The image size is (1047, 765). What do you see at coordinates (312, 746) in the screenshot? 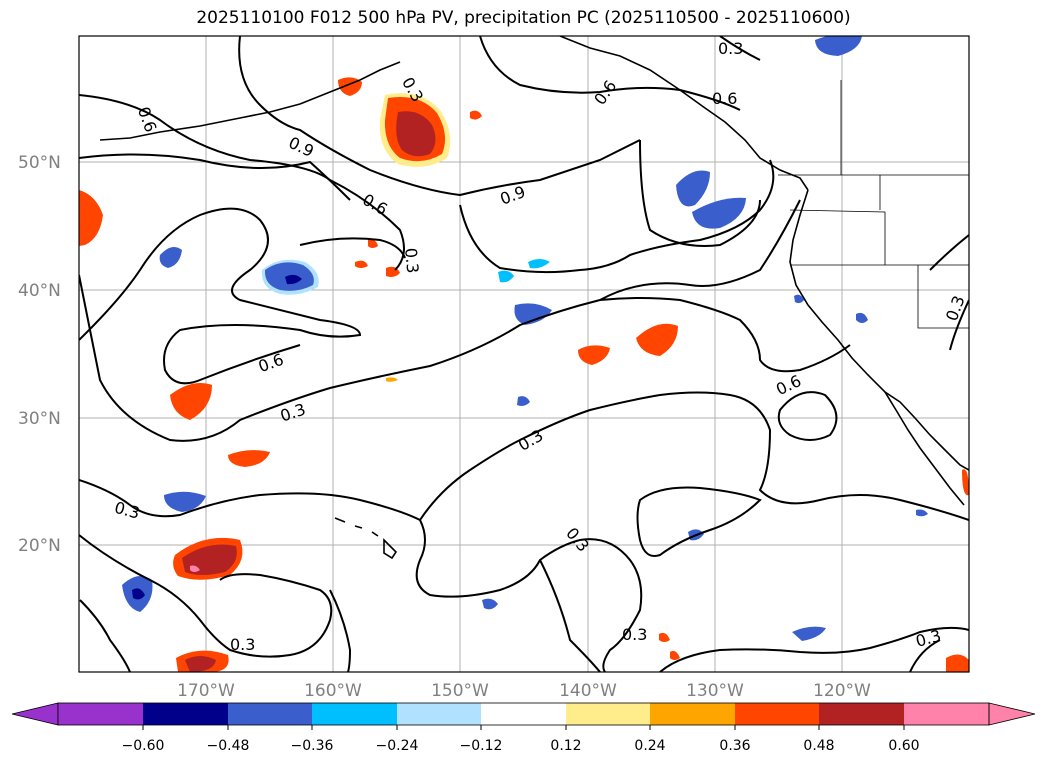
I see `colorbar-tick-label: −0.36` at bounding box center [312, 746].